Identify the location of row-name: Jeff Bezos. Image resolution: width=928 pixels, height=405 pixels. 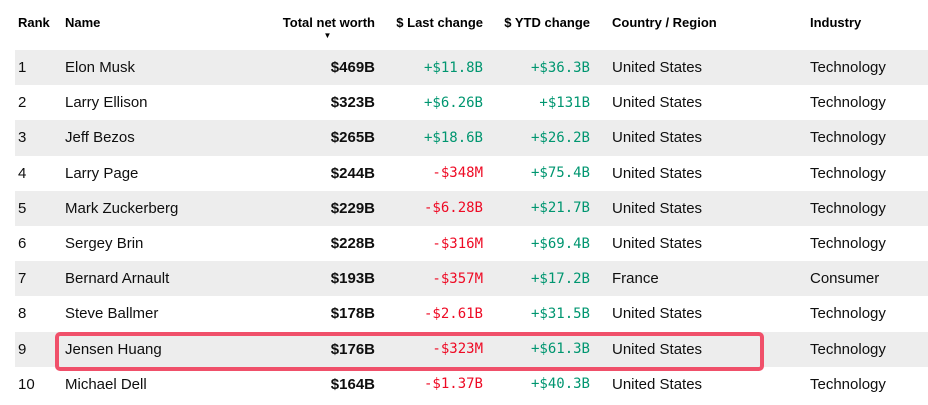
(100, 138).